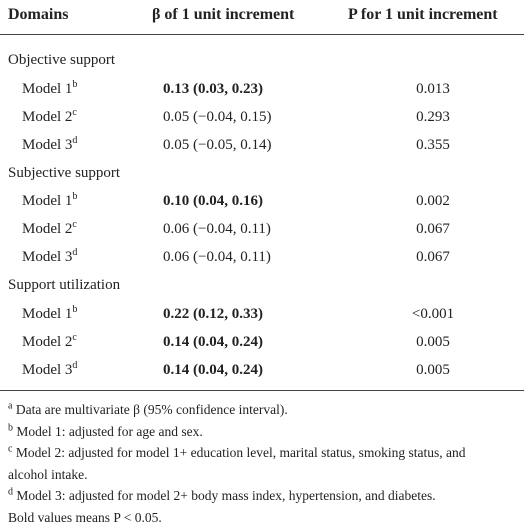 The height and width of the screenshot is (531, 524). I want to click on p-value: 0.355, so click(433, 144).